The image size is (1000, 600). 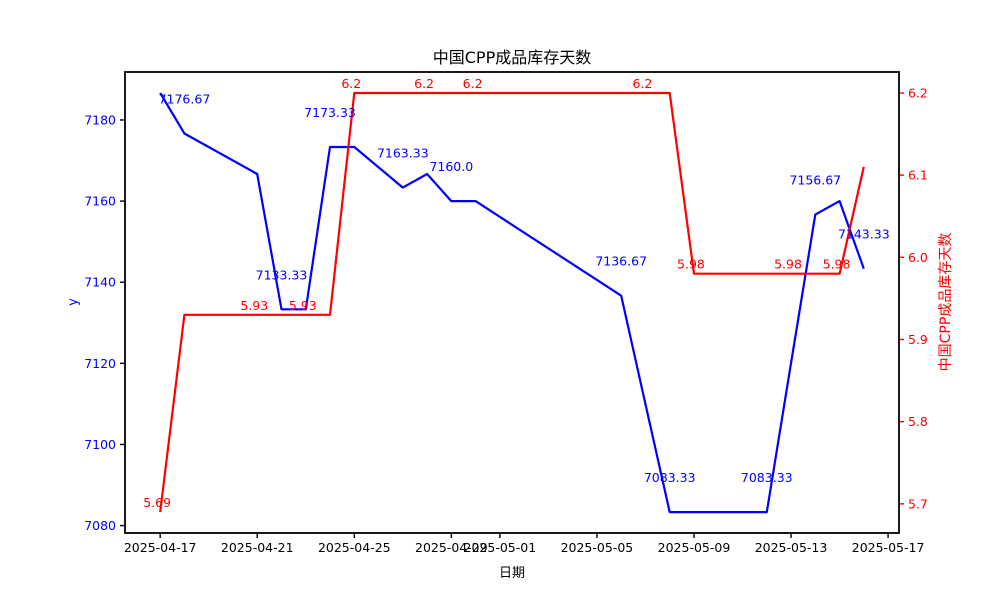 What do you see at coordinates (918, 503) in the screenshot?
I see `right-tick-label: 5.7` at bounding box center [918, 503].